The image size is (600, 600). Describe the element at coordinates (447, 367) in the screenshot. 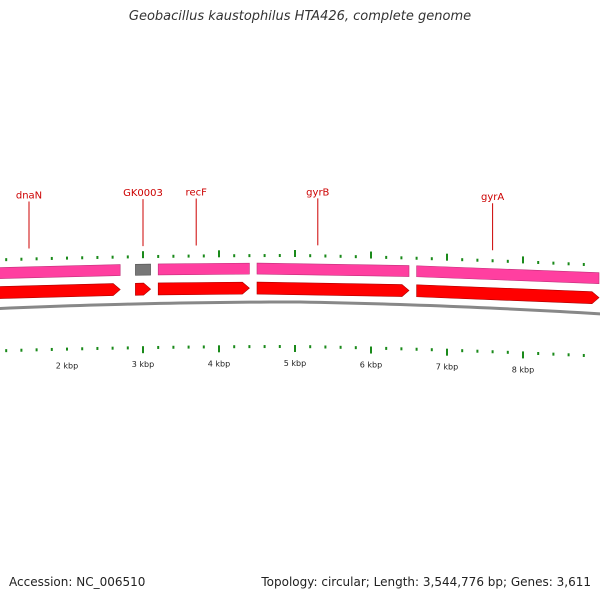

I see `kbp-tick-label: 7 kbp` at that location.